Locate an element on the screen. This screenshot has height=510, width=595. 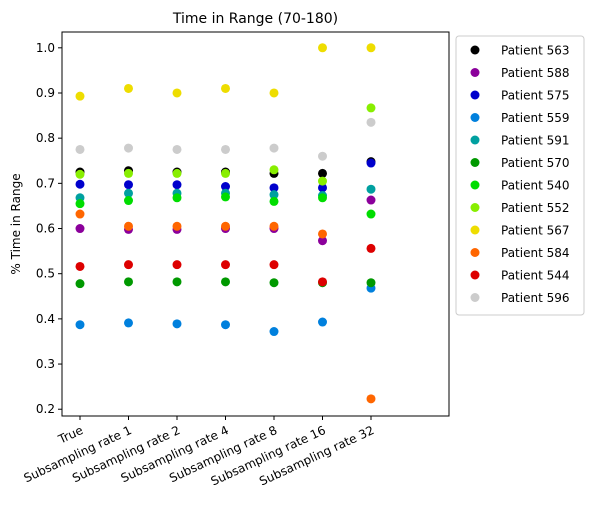
x-tick-label: True is located at coordinates (70, 435).